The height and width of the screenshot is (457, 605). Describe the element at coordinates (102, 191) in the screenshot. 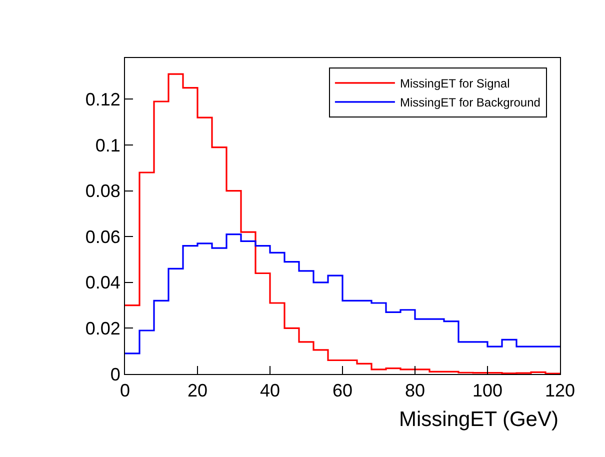

I see `y-tick-label: 0.08` at that location.